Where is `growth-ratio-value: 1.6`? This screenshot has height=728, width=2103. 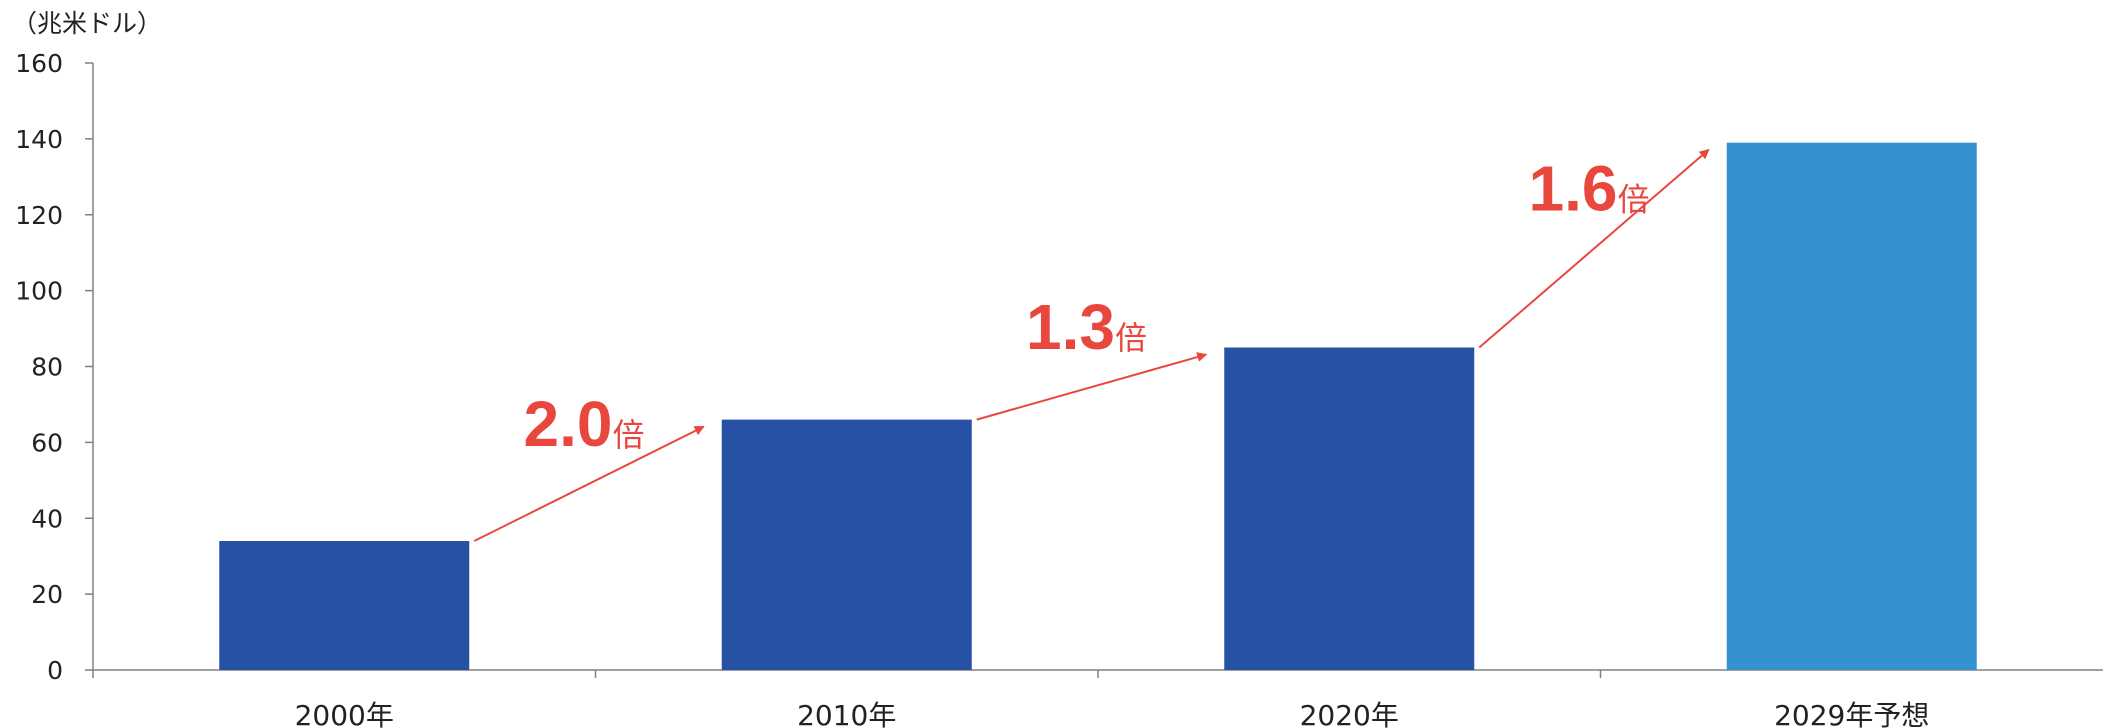 growth-ratio-value: 1.6 is located at coordinates (1573, 189).